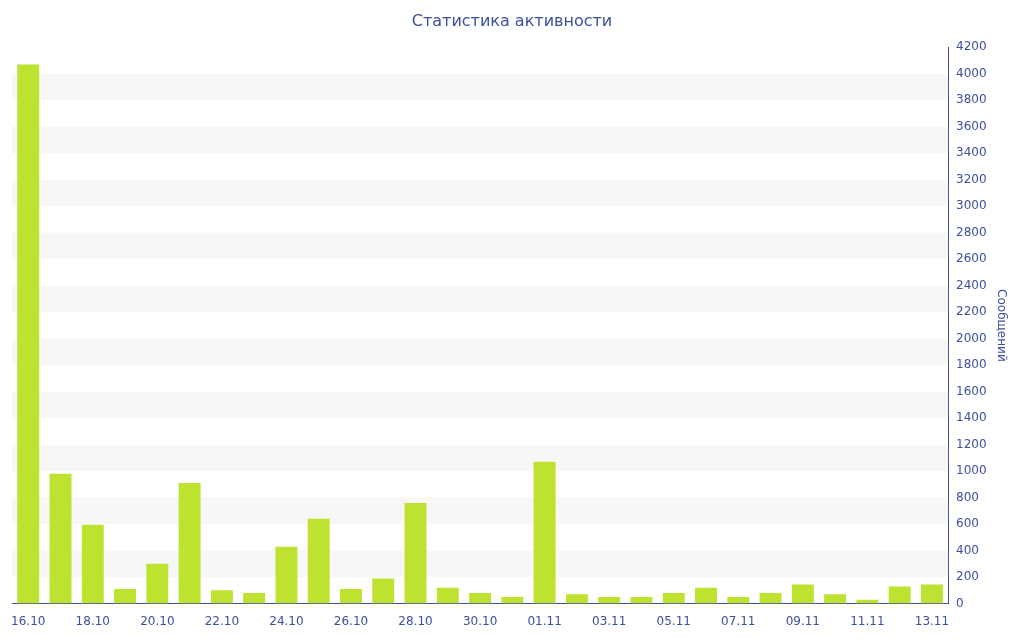 Image resolution: width=1024 pixels, height=640 pixels. Describe the element at coordinates (286, 620) in the screenshot. I see `x-tick-label: 24.10` at that location.